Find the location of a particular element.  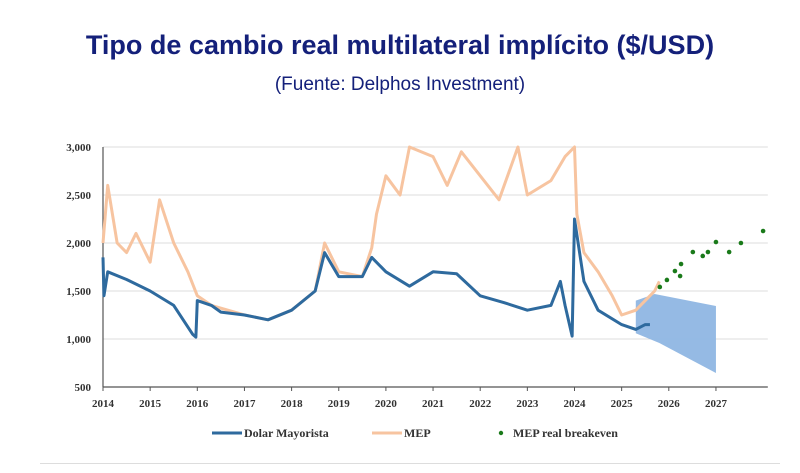

x-tick-label: 2015 is located at coordinates (150, 404).